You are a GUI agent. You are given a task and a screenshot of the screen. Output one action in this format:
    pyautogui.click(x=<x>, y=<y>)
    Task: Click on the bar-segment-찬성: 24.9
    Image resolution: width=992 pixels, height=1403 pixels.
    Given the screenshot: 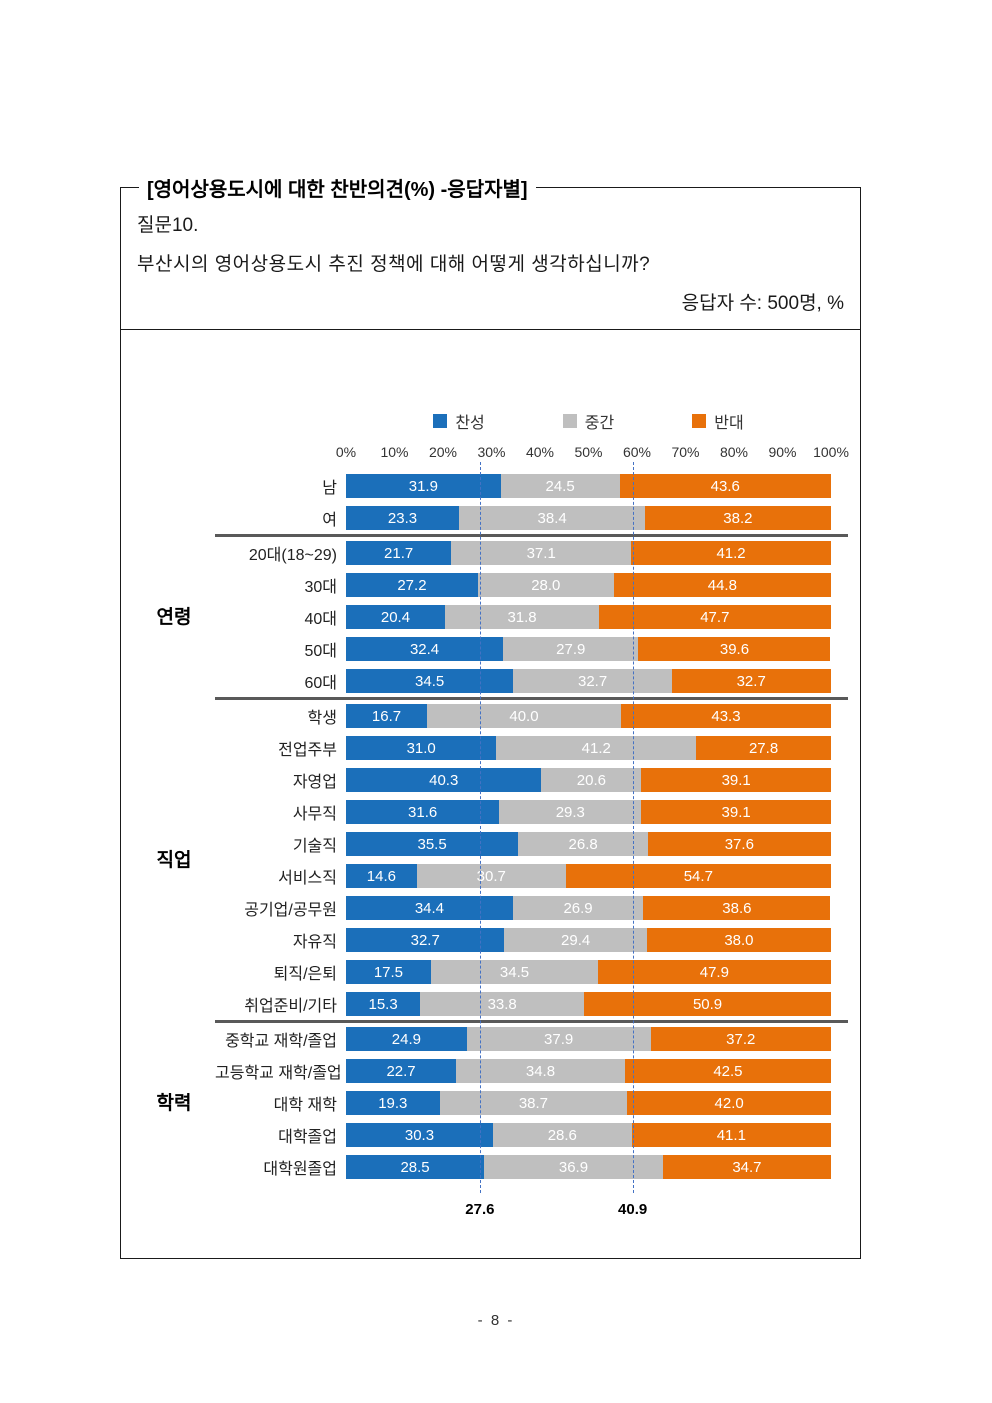 What is the action you would take?
    pyautogui.click(x=406, y=1039)
    